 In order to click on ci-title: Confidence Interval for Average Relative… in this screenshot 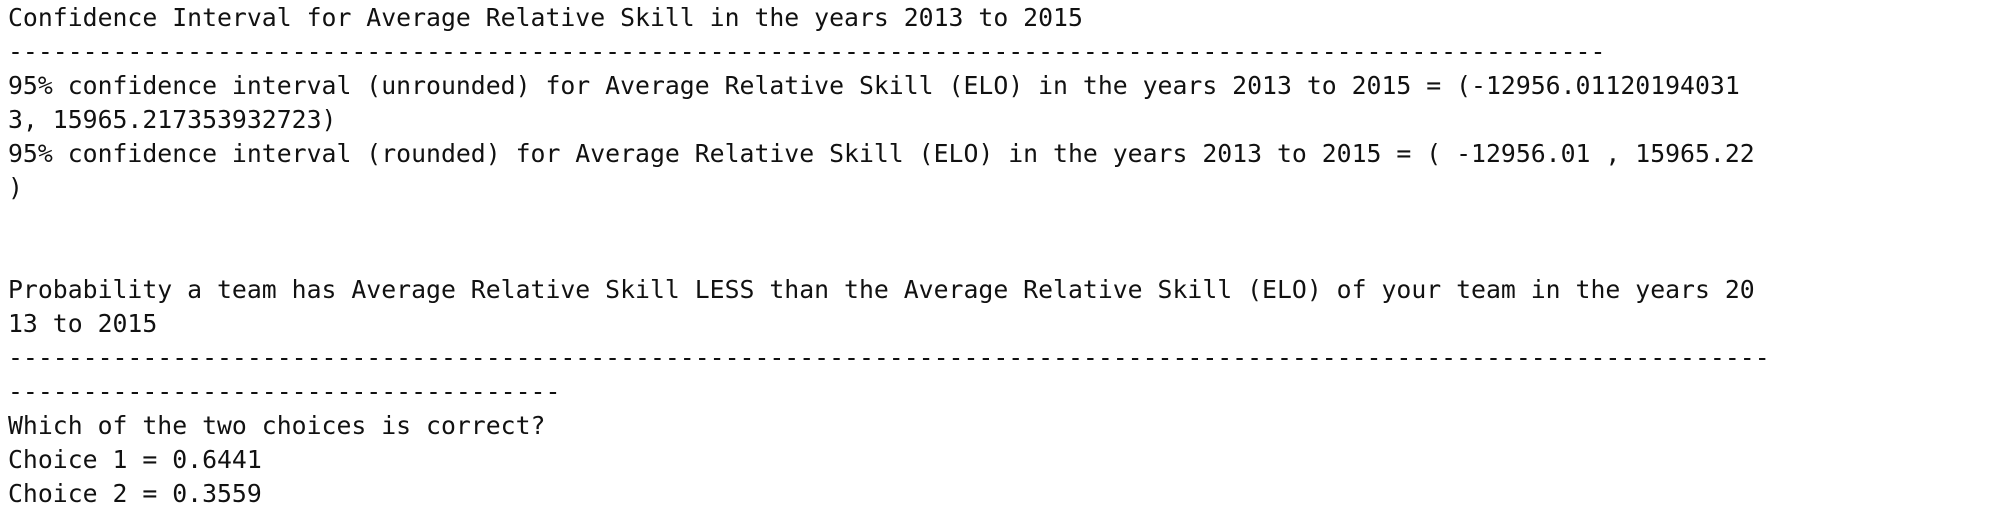, I will do `click(545, 17)`.